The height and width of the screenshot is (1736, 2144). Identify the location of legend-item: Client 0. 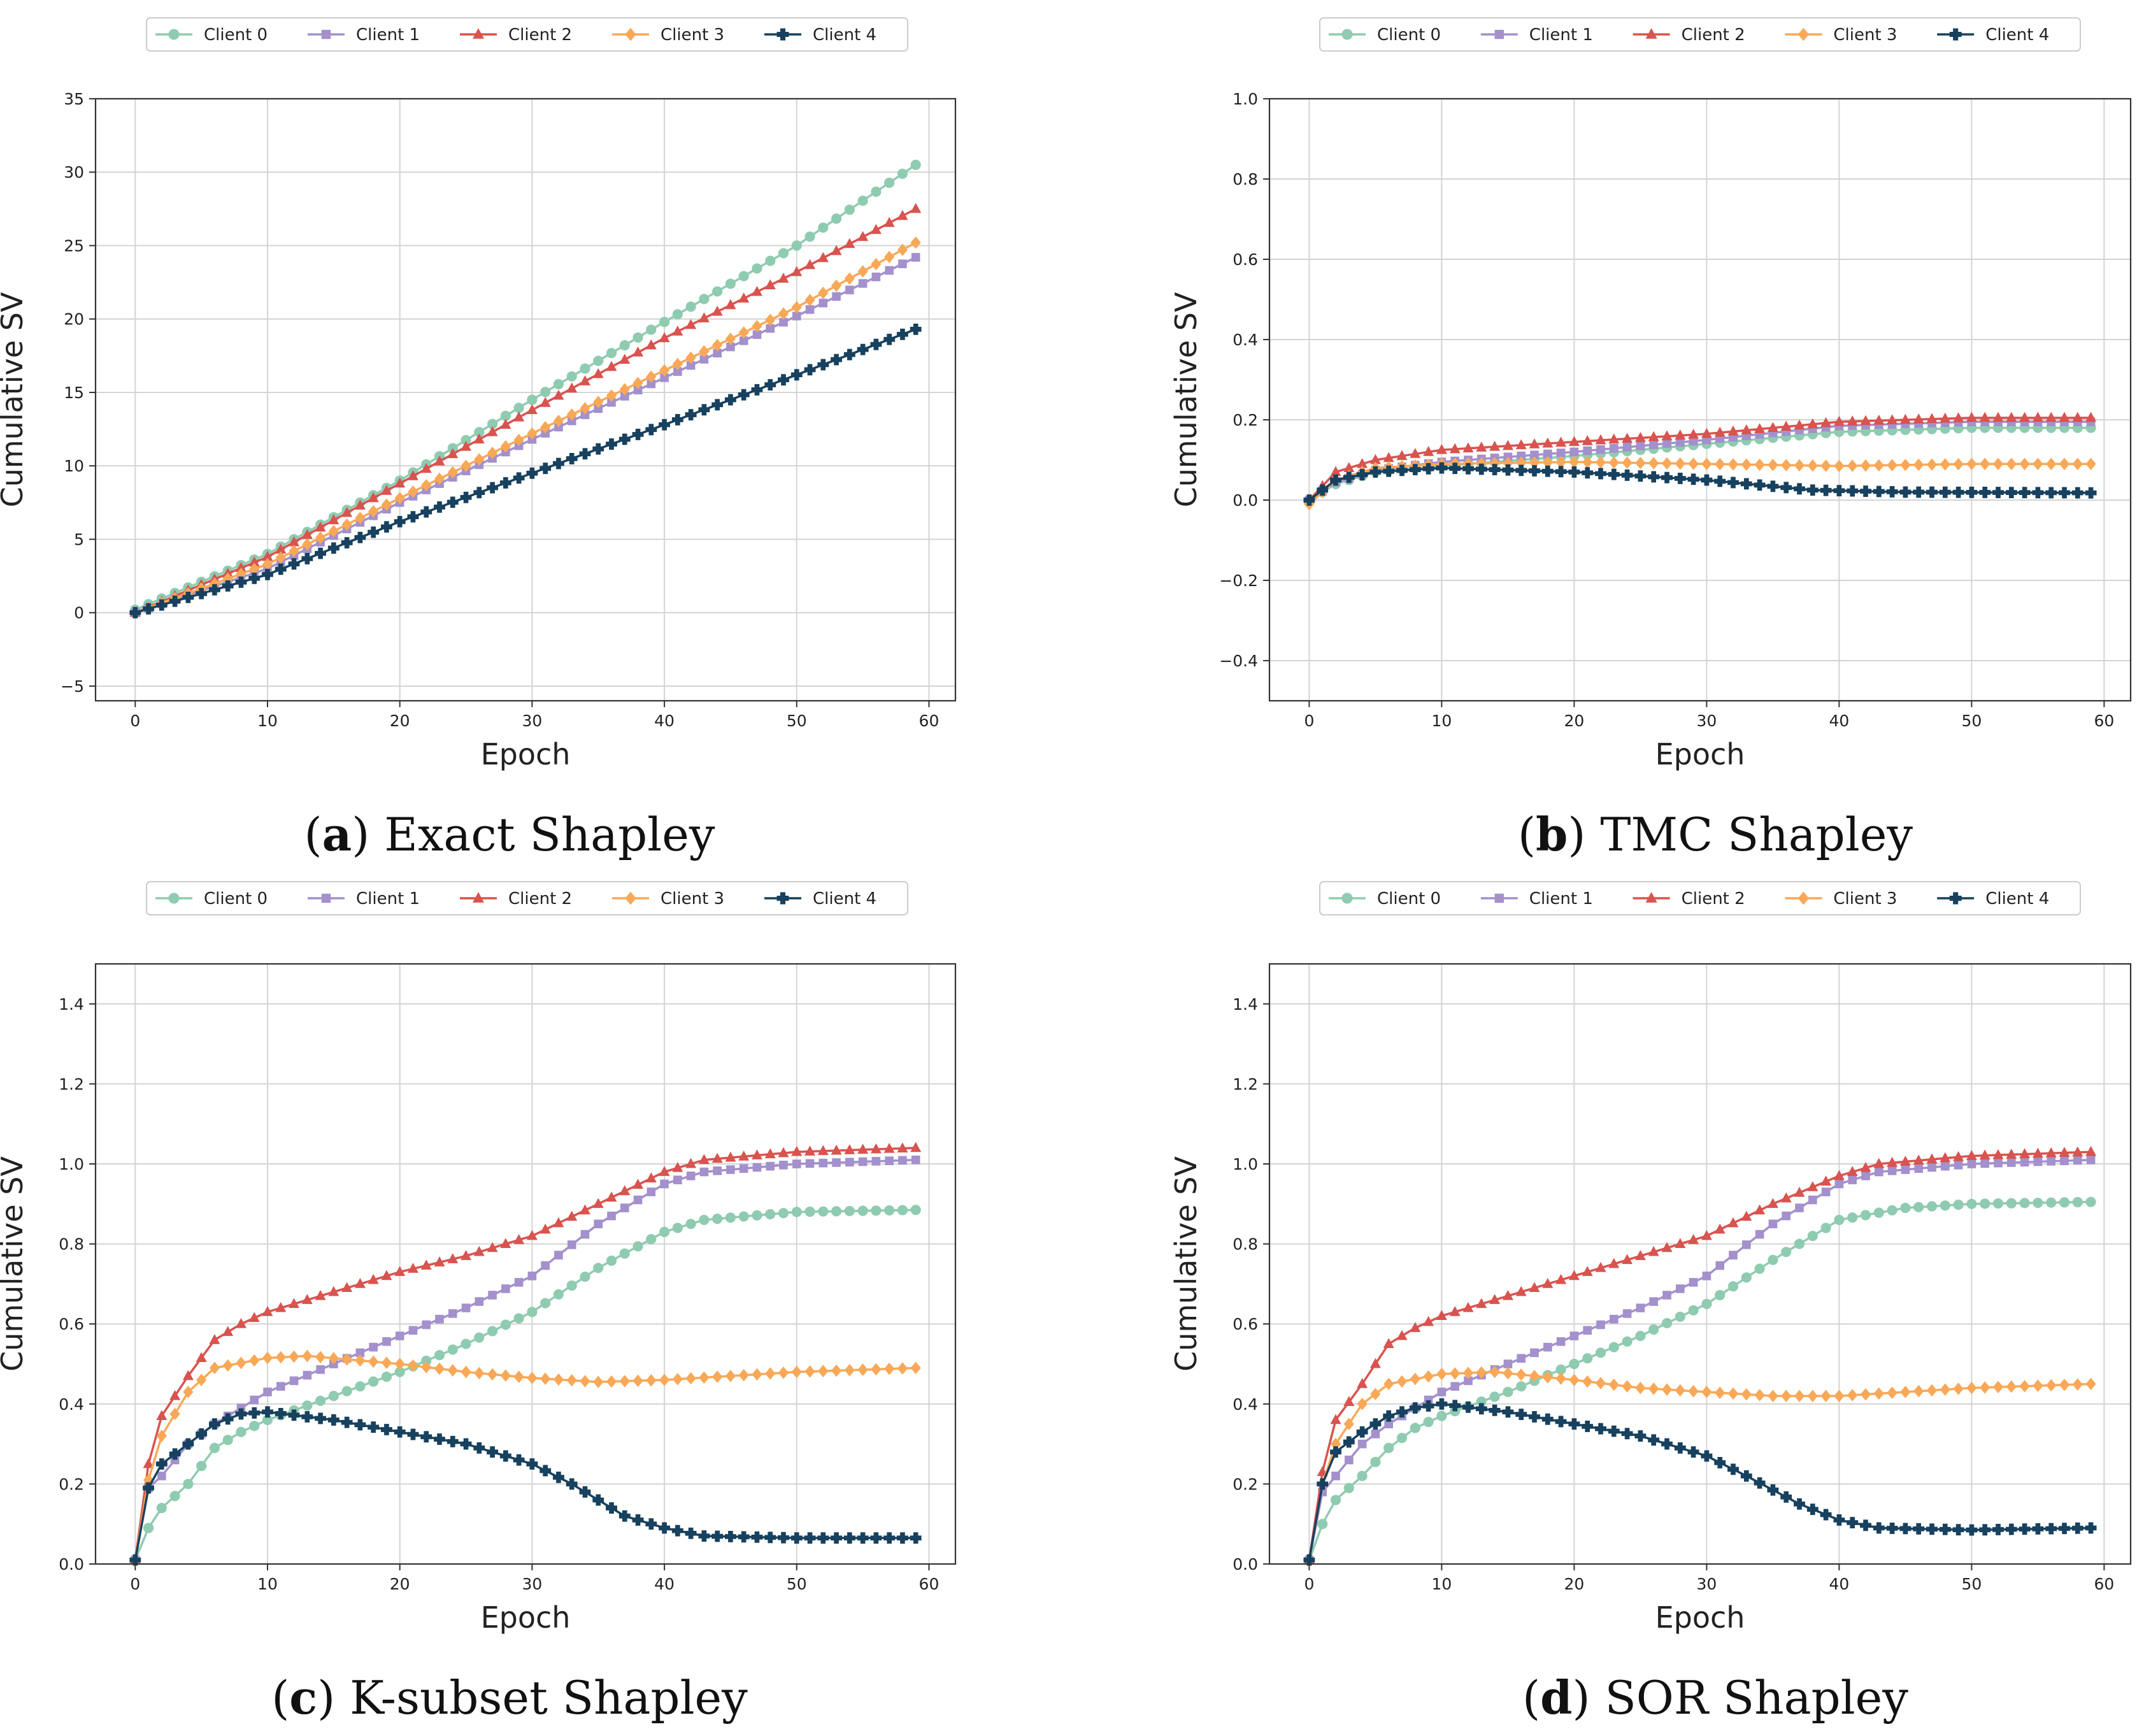
(211, 35).